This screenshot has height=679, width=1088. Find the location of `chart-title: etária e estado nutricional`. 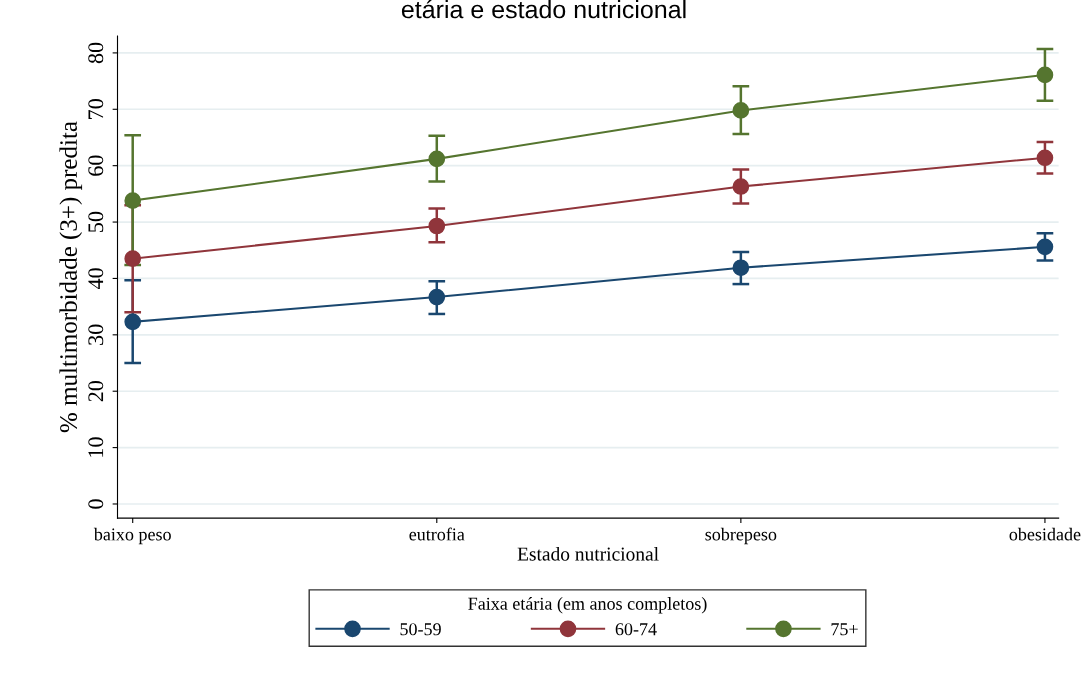

chart-title: etária e estado nutricional is located at coordinates (543, 9).